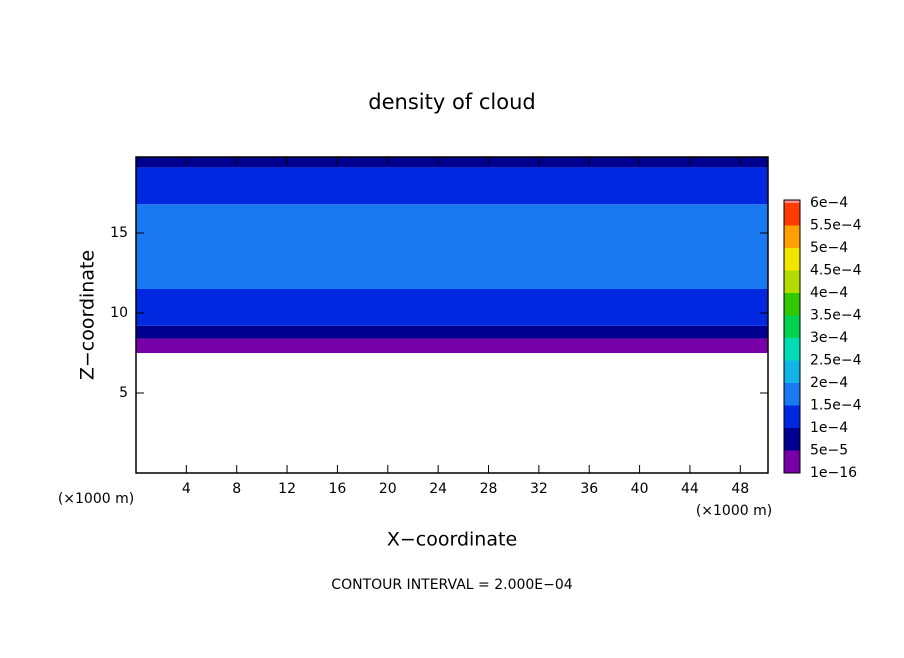 This screenshot has height=658, width=904. Describe the element at coordinates (451, 585) in the screenshot. I see `footer: CONTOUR INTERVAL = 2.000E−04` at that location.